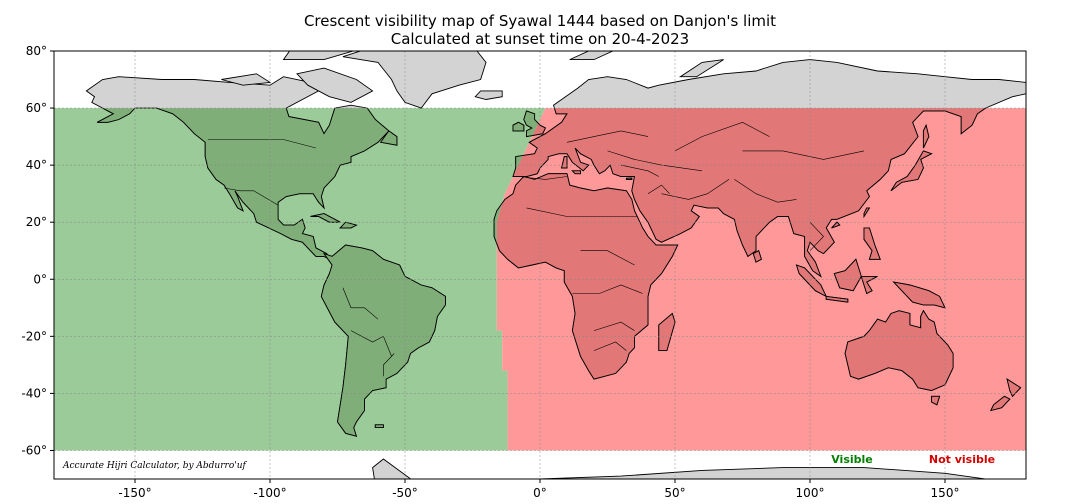 The width and height of the screenshot is (1080, 504). What do you see at coordinates (36, 165) in the screenshot?
I see `y-tick-label: 40°` at bounding box center [36, 165].